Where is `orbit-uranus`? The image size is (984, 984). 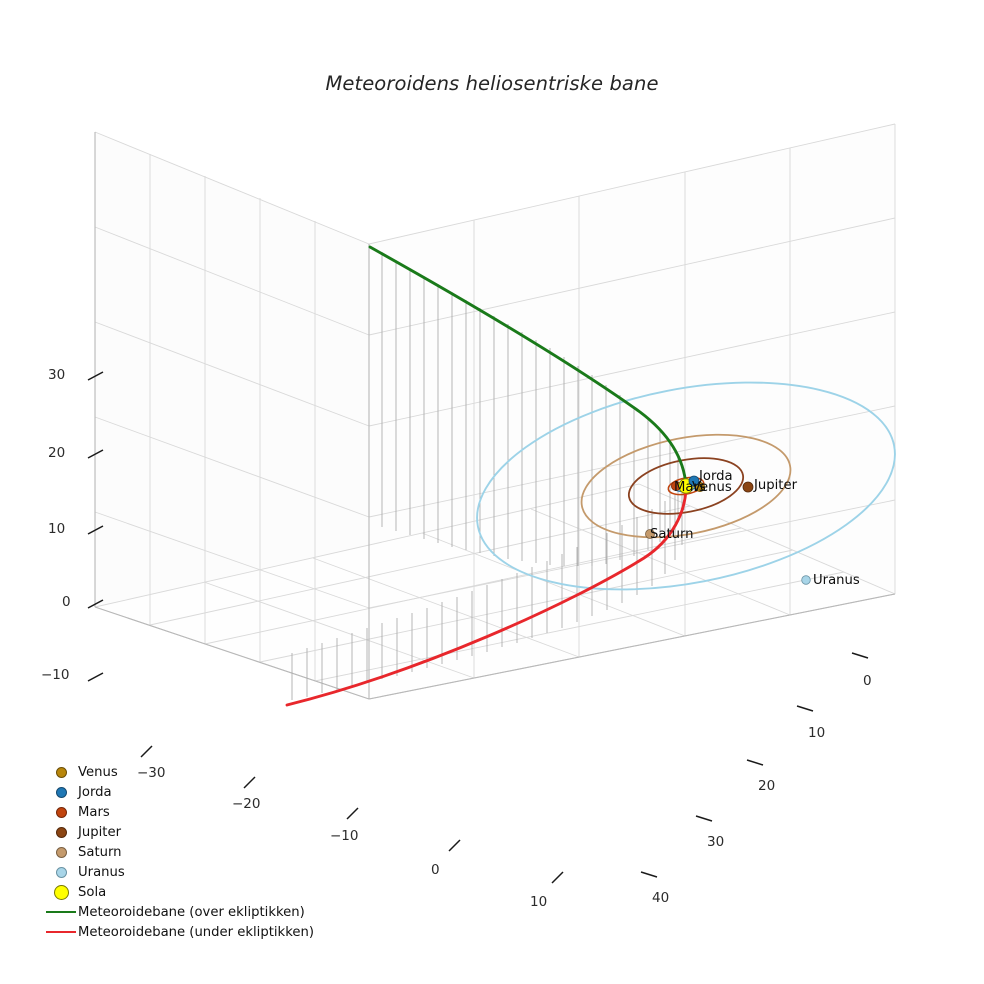
orbit-uranus is located at coordinates (686, 486).